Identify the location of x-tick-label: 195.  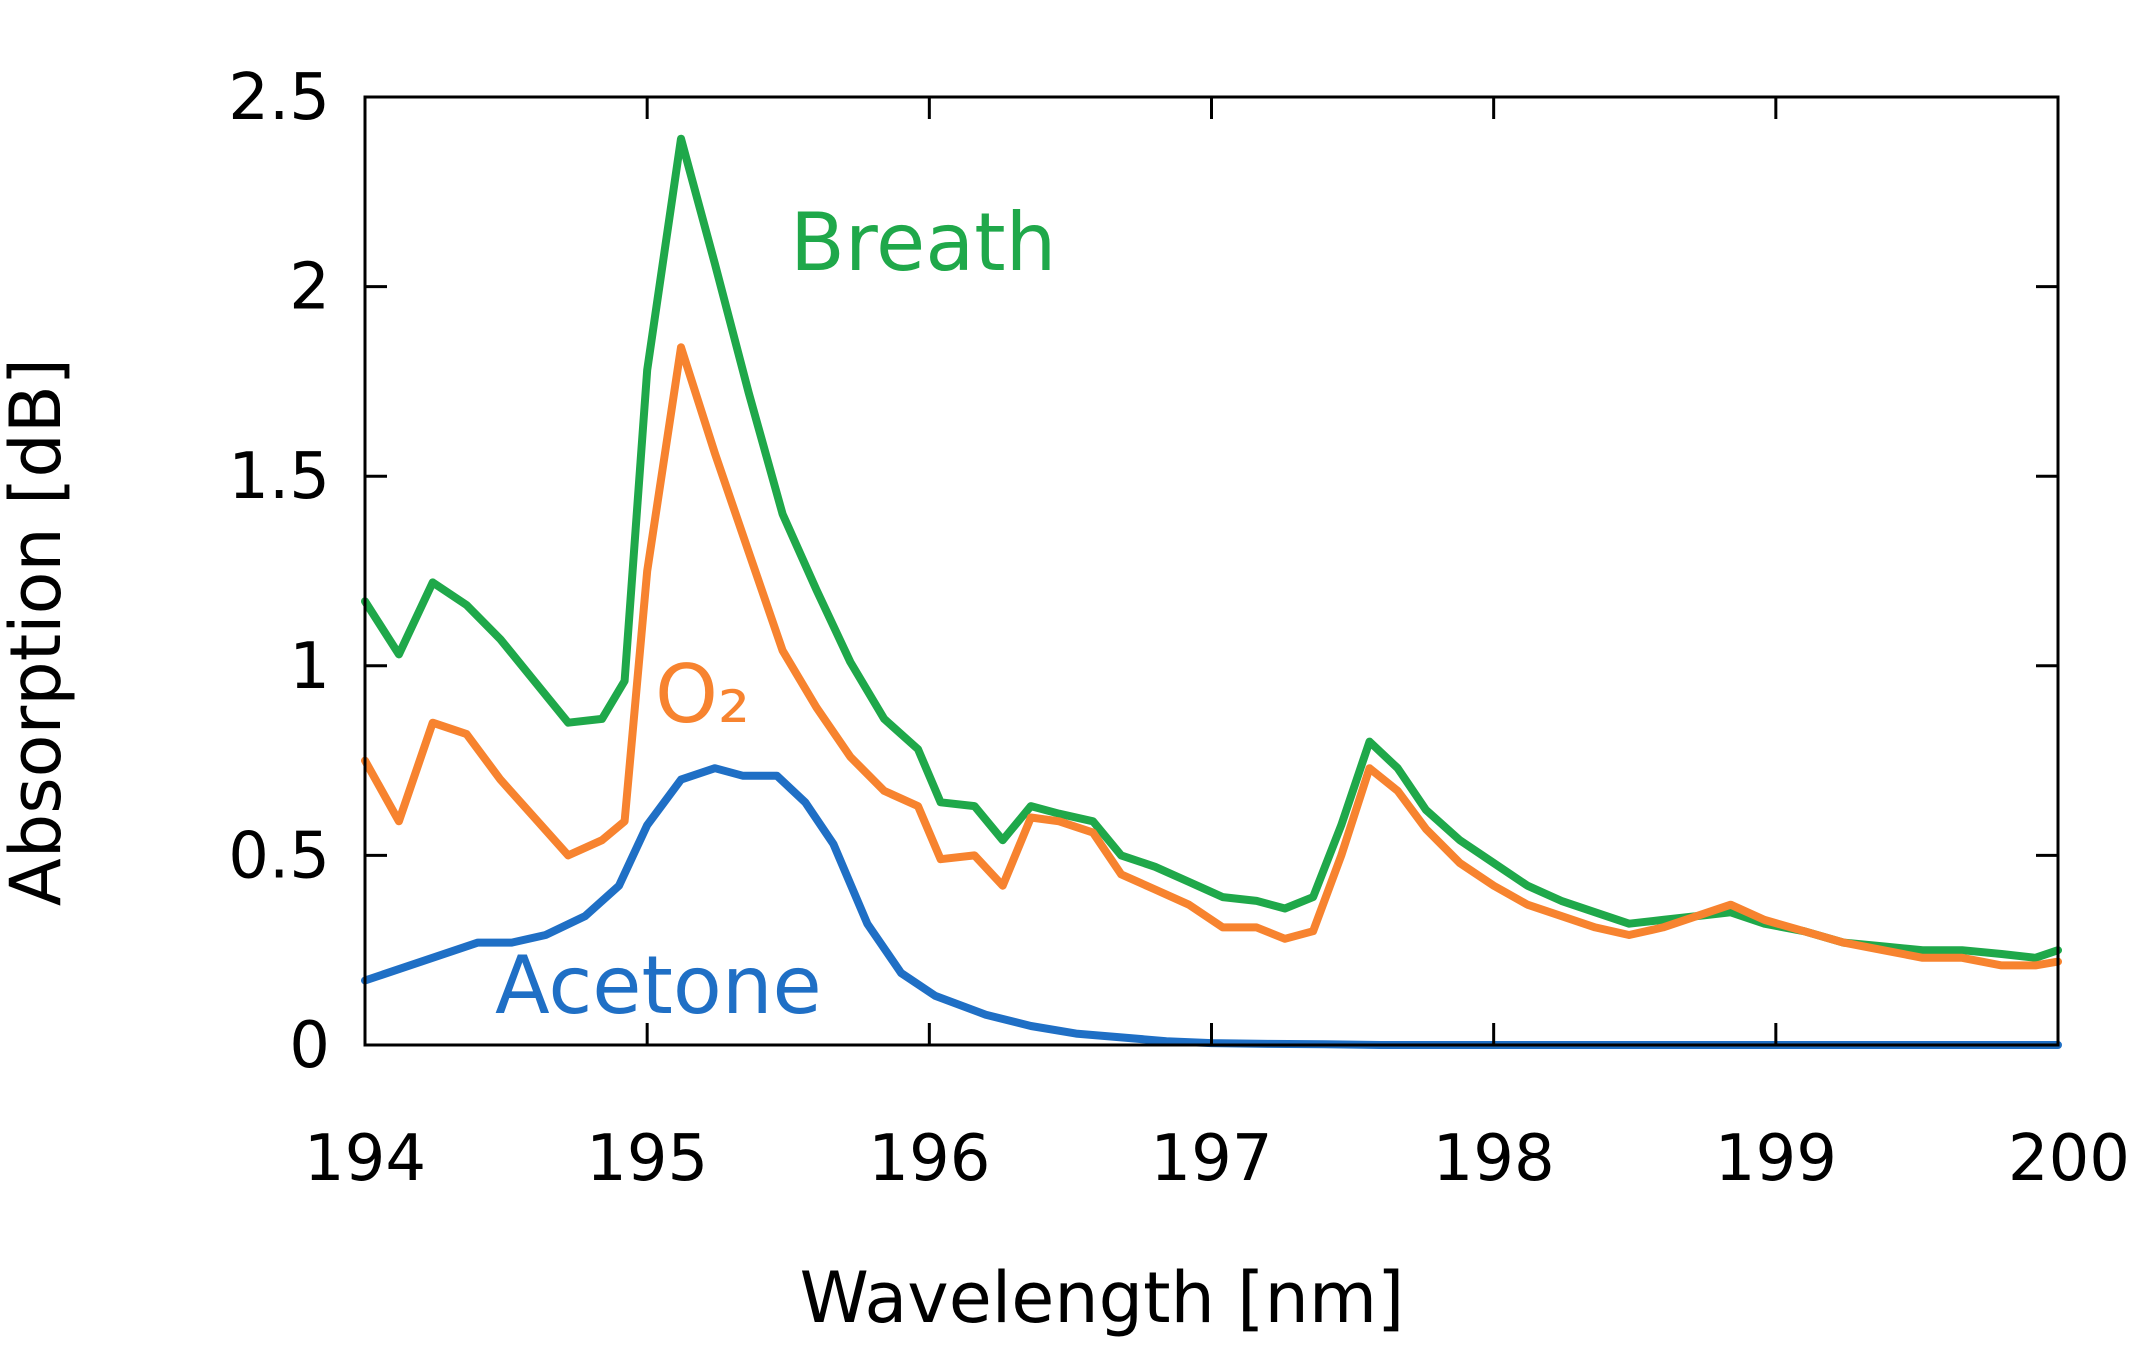
(647, 1159).